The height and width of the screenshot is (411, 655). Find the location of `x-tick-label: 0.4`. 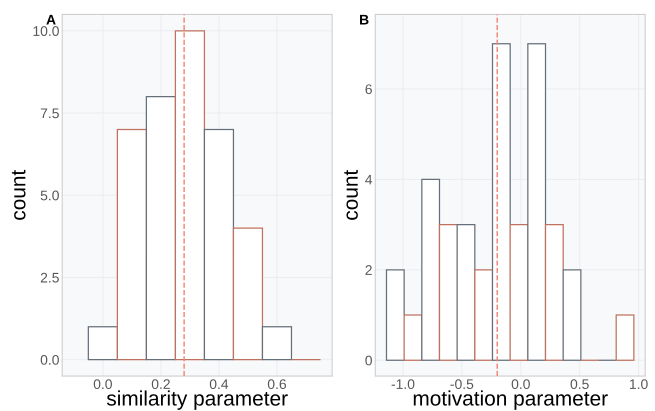

x-tick-label: 0.4 is located at coordinates (219, 384).